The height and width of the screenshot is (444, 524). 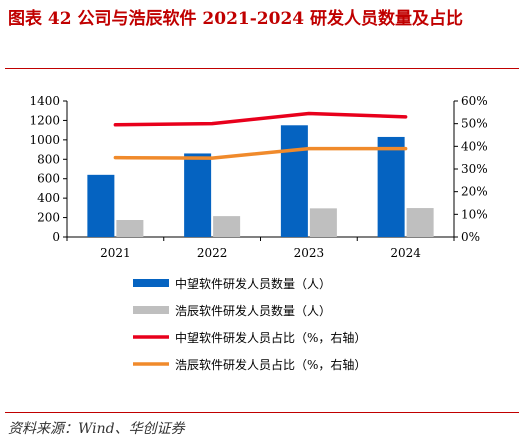 I want to click on x-tick-label: 2021, so click(x=115, y=253).